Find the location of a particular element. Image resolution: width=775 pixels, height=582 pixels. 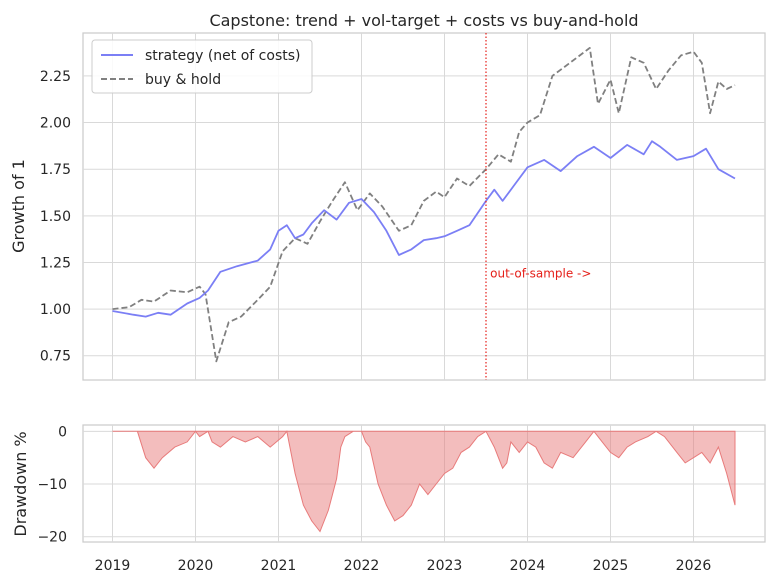

out-of-sample-annotation: out-of-sample -> is located at coordinates (540, 273).